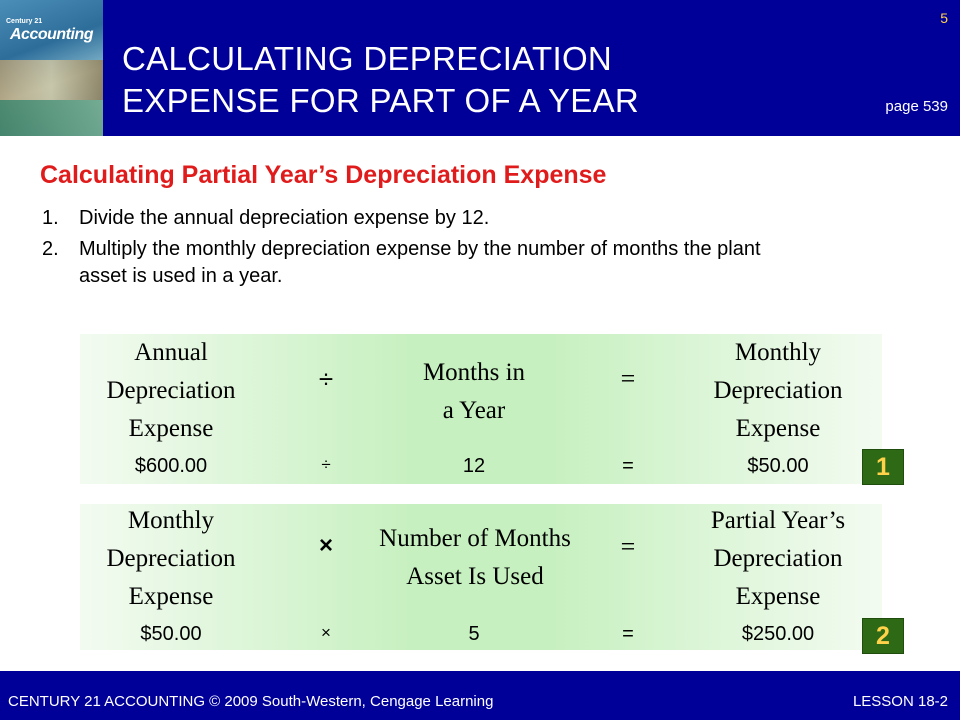 This screenshot has width=960, height=720. I want to click on partial-year-expense-value: $250.00, so click(778, 634).